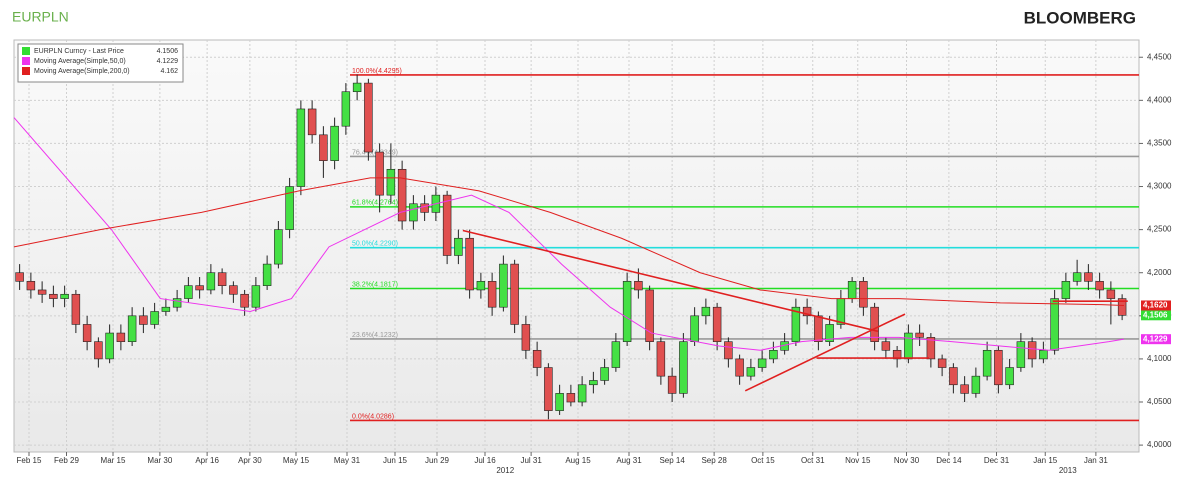 This screenshot has height=487, width=1184. I want to click on y-tick-label: 4,0500, so click(1159, 401).